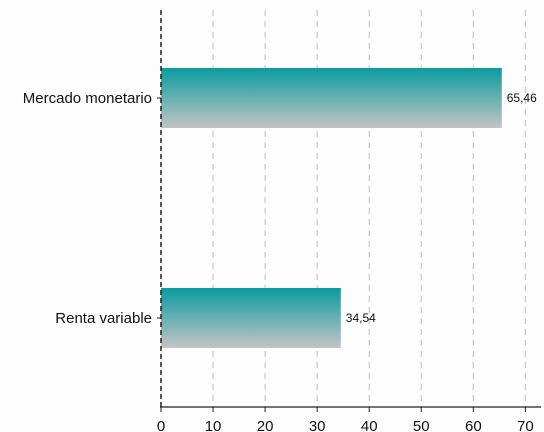 Image resolution: width=544 pixels, height=432 pixels. What do you see at coordinates (265, 425) in the screenshot?
I see `x-tick-label: 20` at bounding box center [265, 425].